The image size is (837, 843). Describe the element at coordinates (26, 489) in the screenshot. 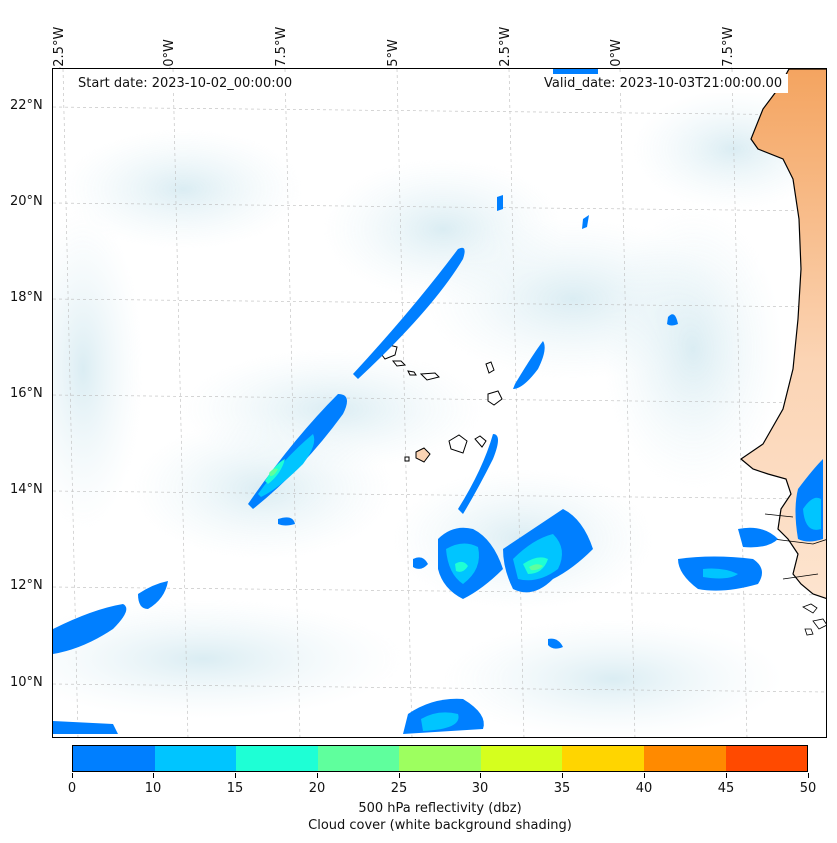

I see `latitude-label: 14°N` at that location.